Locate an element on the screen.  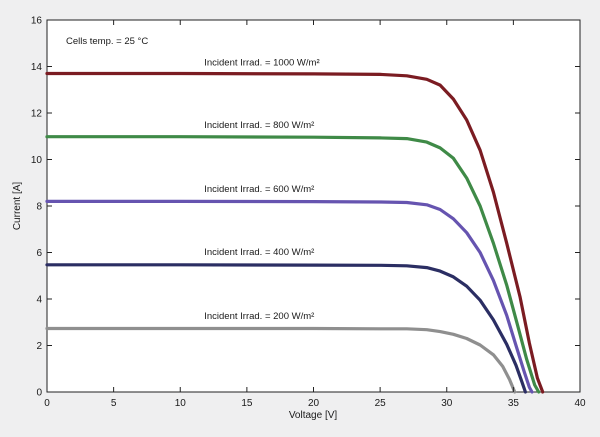
irradiance-label: Incident Irrad. = 800 W/m² is located at coordinates (259, 125).